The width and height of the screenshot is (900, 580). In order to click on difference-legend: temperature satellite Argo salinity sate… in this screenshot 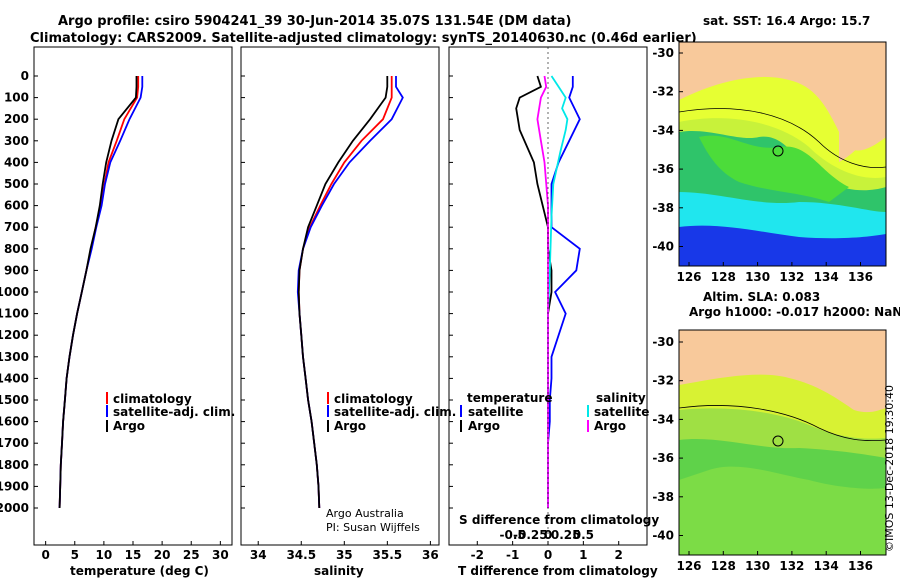, I will do `click(554, 412)`.